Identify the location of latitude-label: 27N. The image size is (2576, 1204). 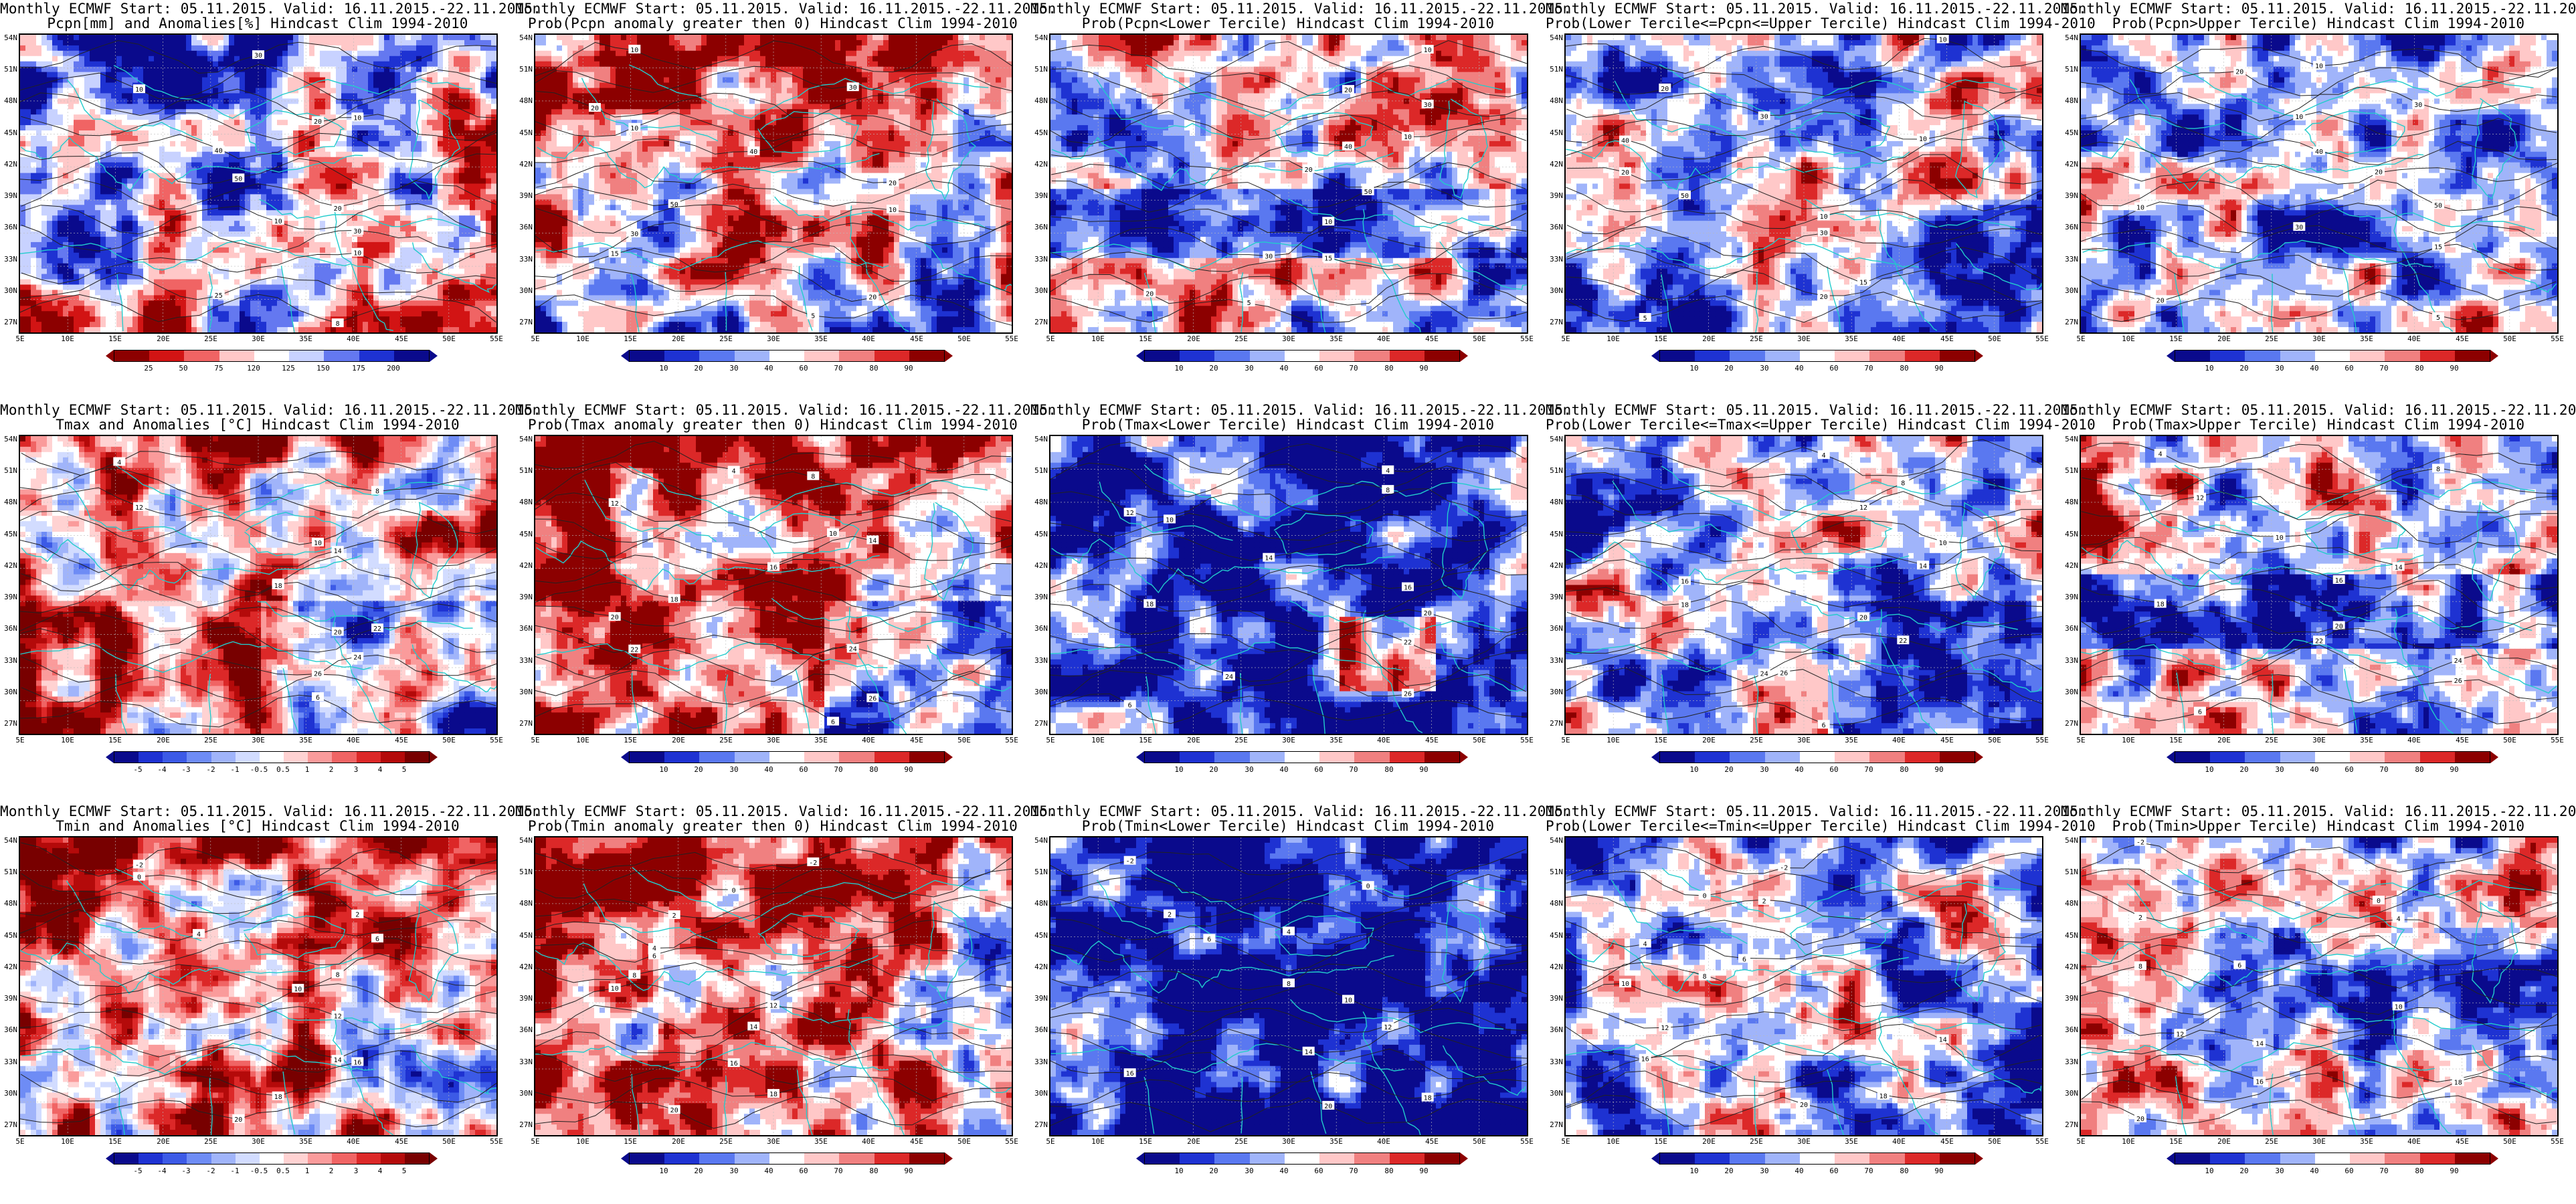
(9, 322).